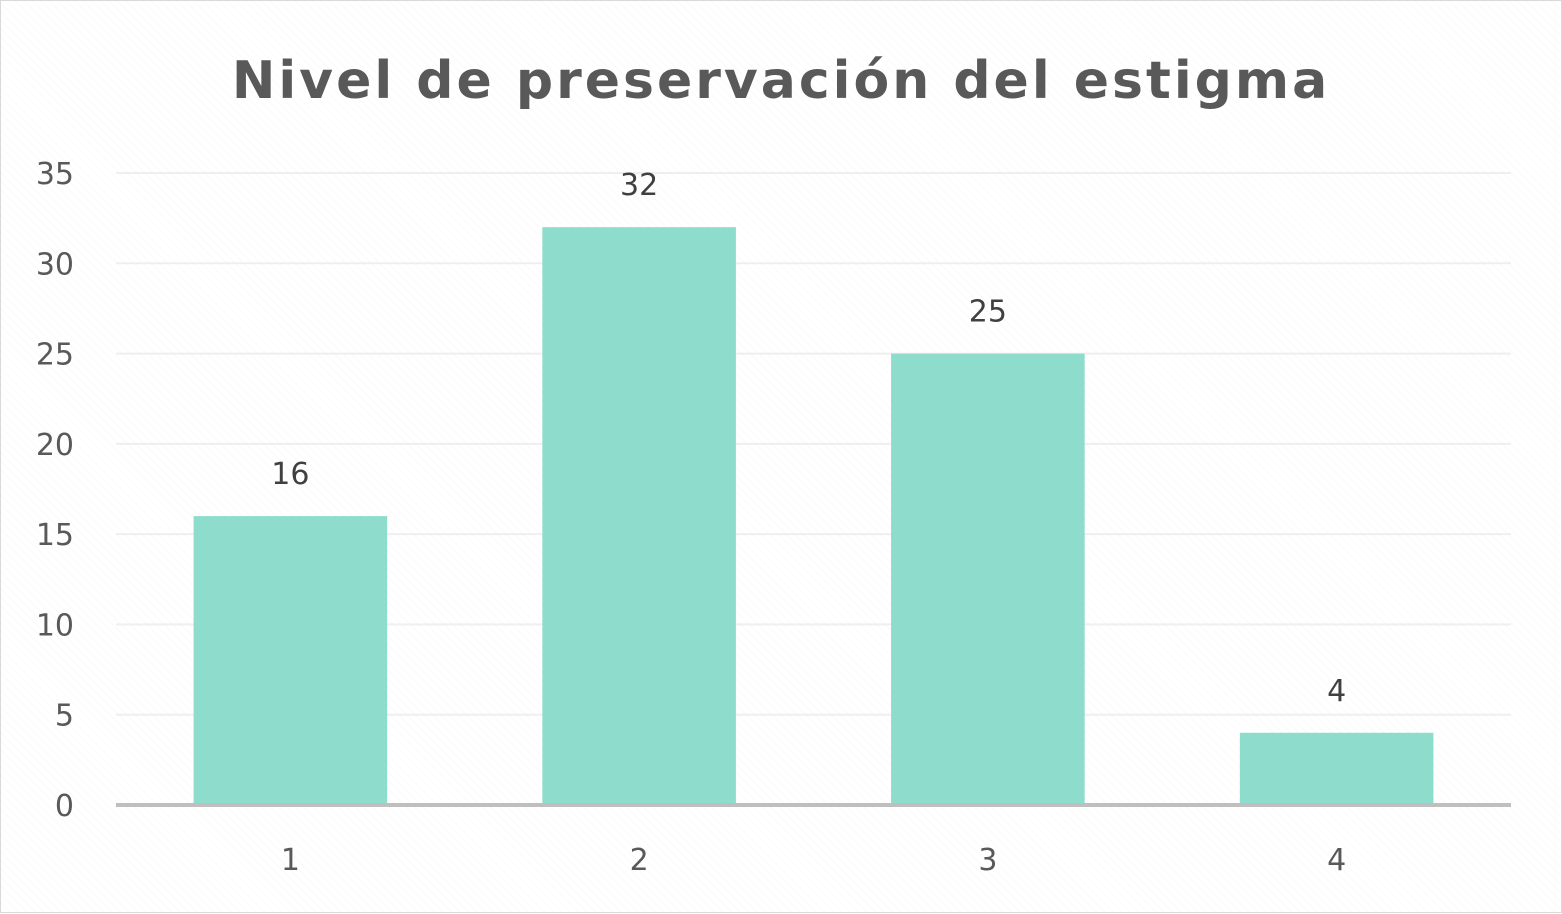 The image size is (1562, 914). What do you see at coordinates (1336, 691) in the screenshot?
I see `data-label: 4` at bounding box center [1336, 691].